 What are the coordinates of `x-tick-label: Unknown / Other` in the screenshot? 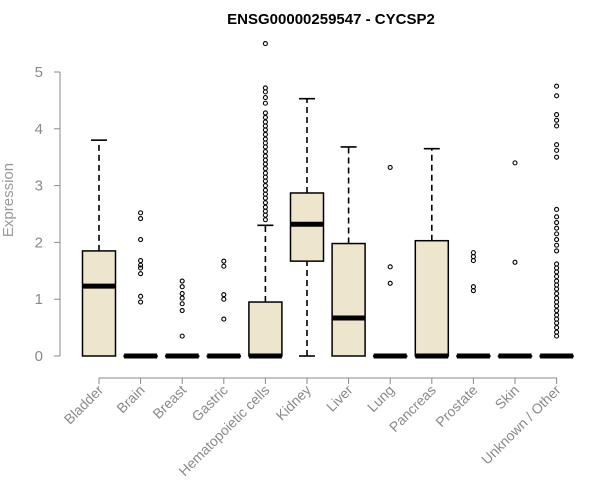 It's located at (521, 425).